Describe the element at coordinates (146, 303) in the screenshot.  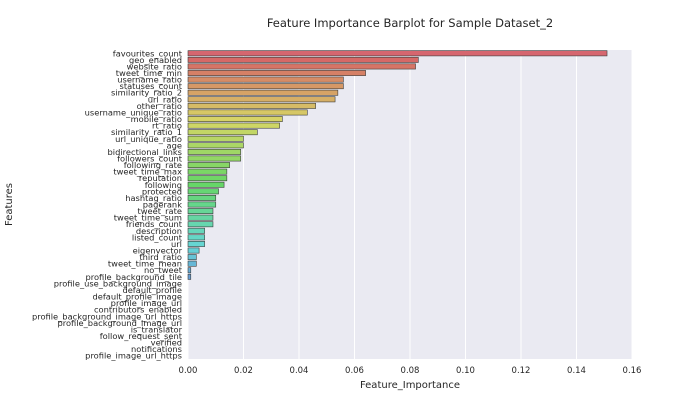
I see `y-category-label: profile_image_url` at that location.